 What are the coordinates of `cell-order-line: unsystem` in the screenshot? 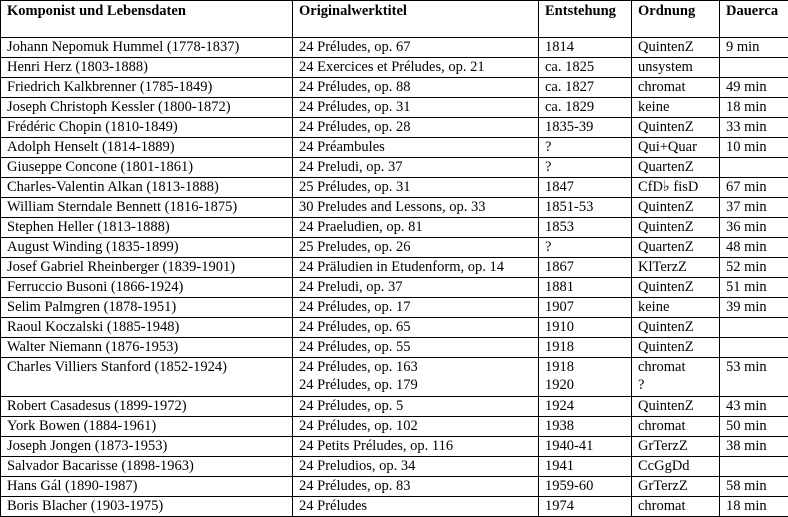 It's located at (678, 67).